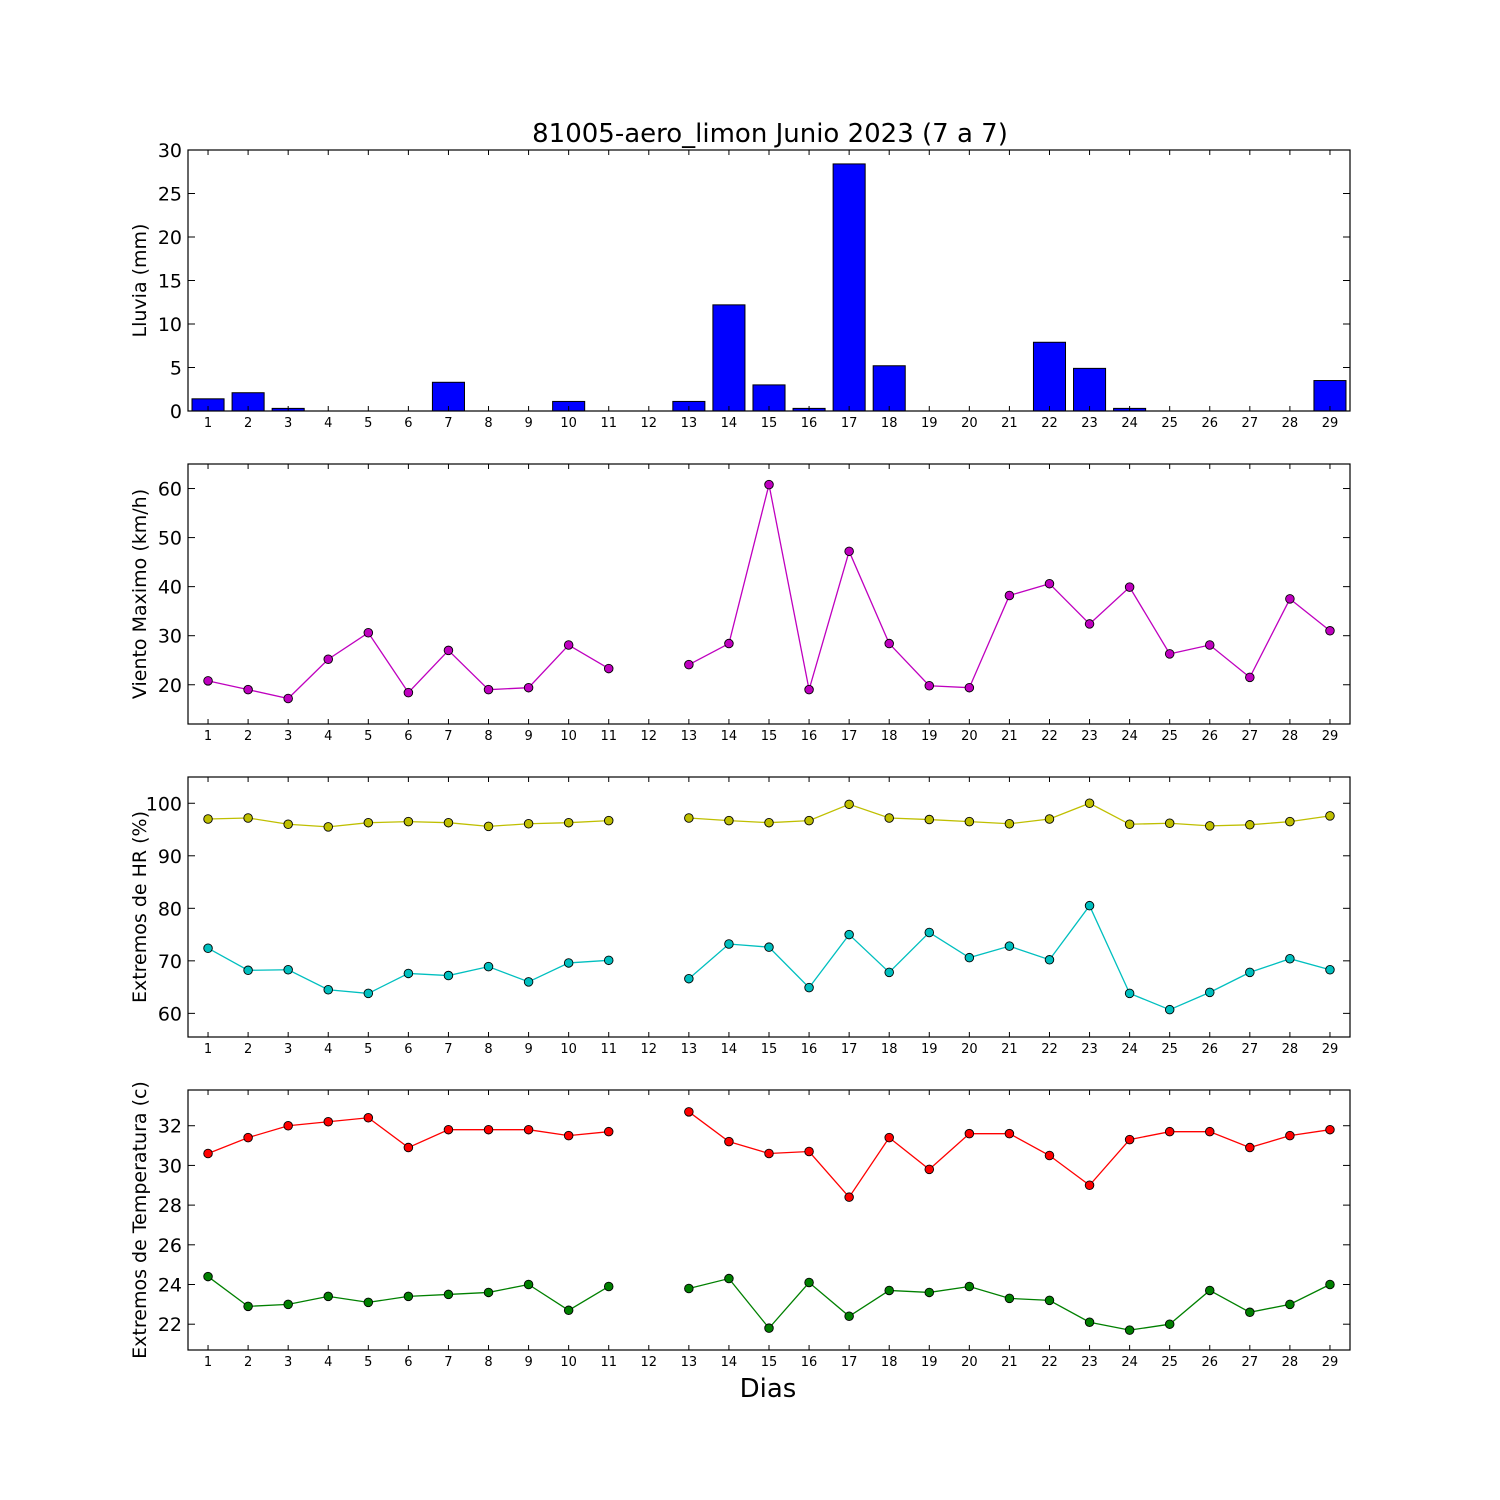 Image resolution: width=1500 pixels, height=1500 pixels. I want to click on y-tick-label: 26, so click(170, 1246).